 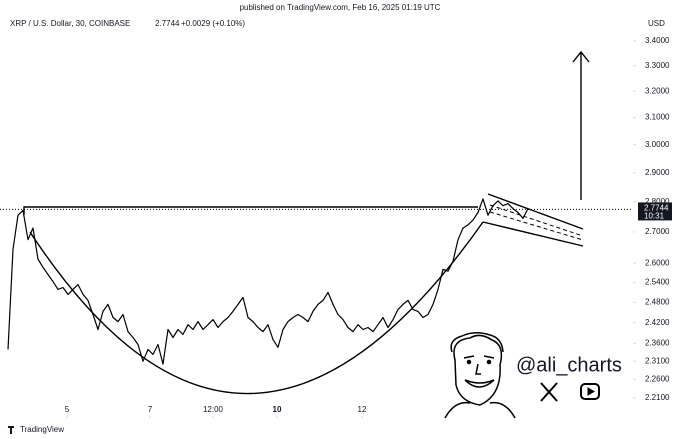 What do you see at coordinates (656, 23) in the screenshot?
I see `y-axis-label: USD` at bounding box center [656, 23].